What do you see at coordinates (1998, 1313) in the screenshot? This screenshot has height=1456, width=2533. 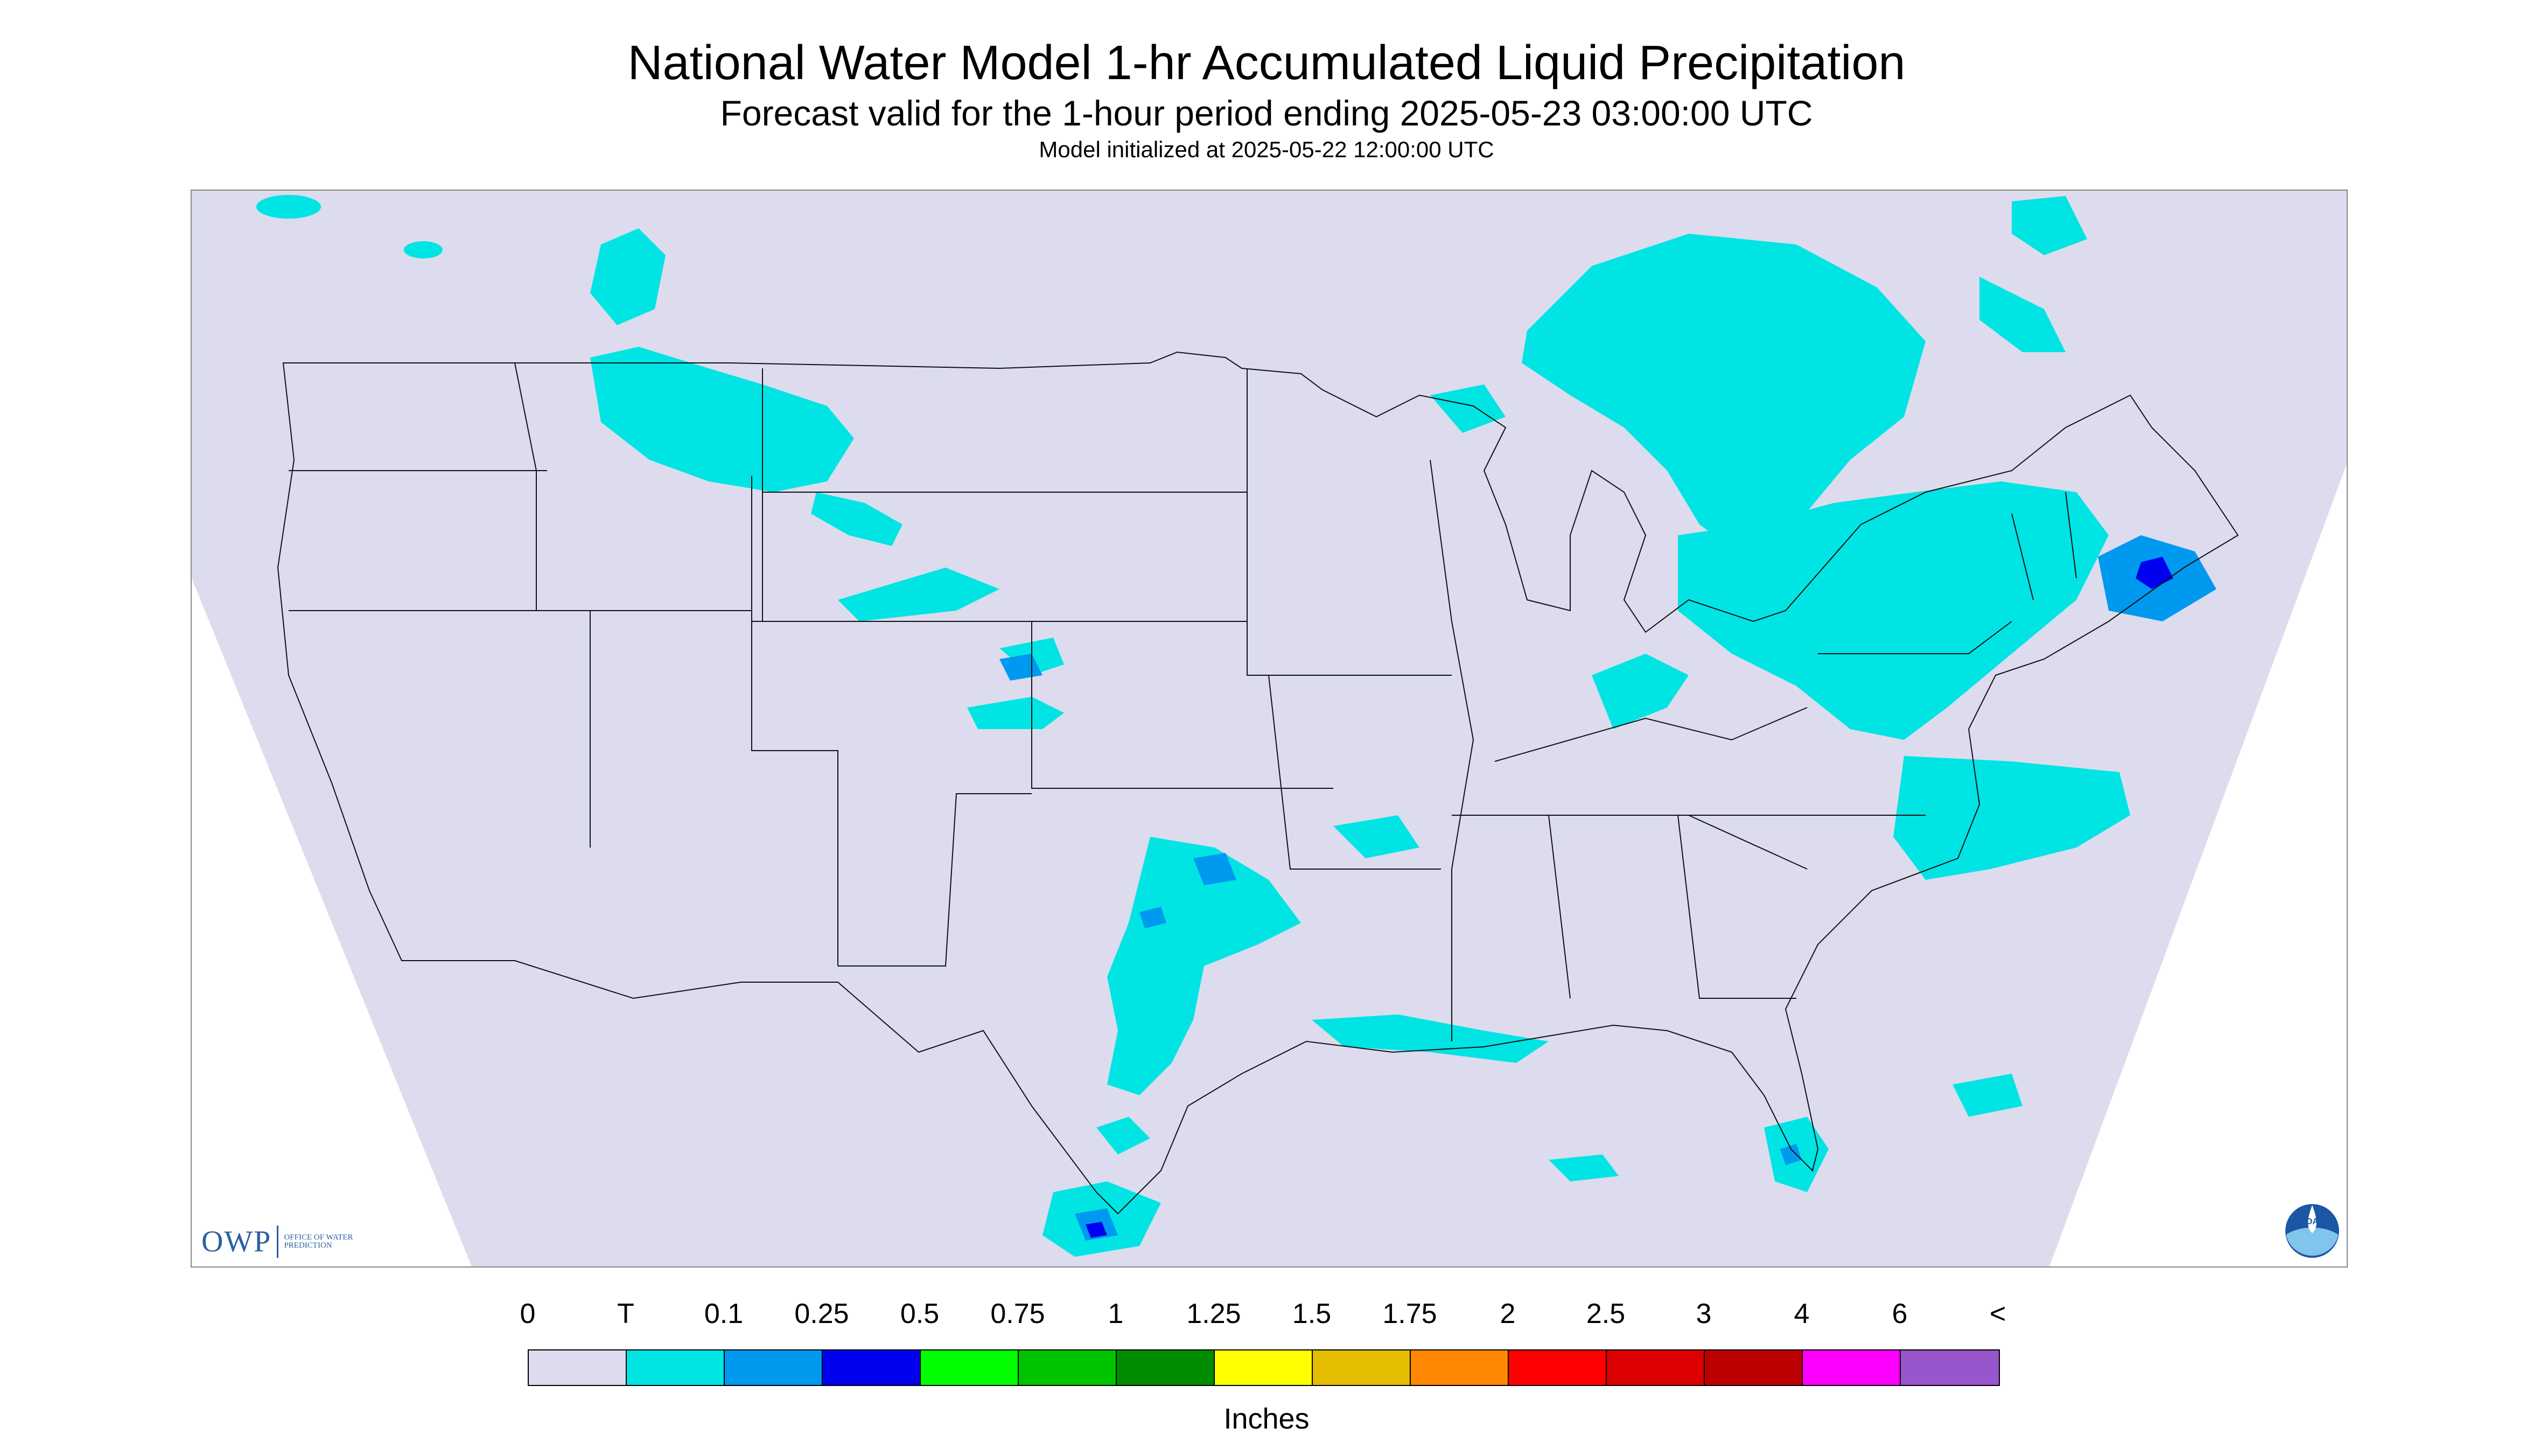 I see `legend-tick-label-15: <` at bounding box center [1998, 1313].